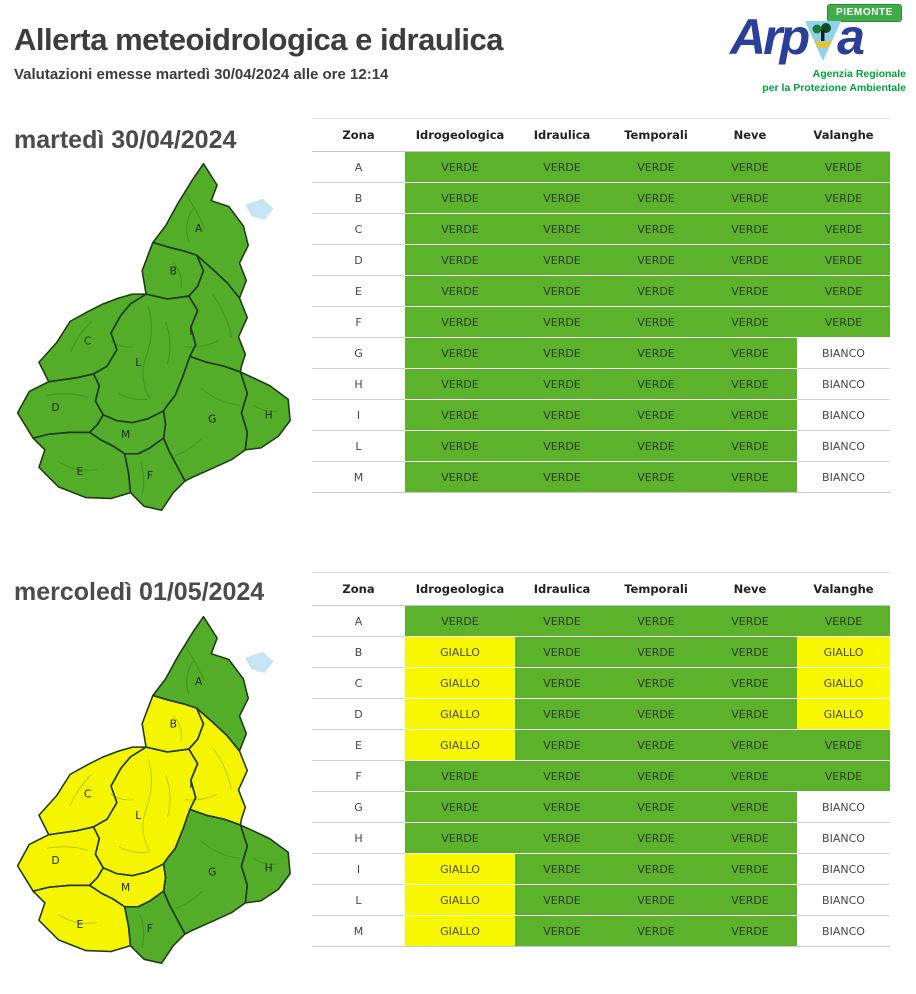 The width and height of the screenshot is (916, 994). I want to click on alert-row-D: D GIALLO VERDE VERDE VERDE GIALLO, so click(601, 714).